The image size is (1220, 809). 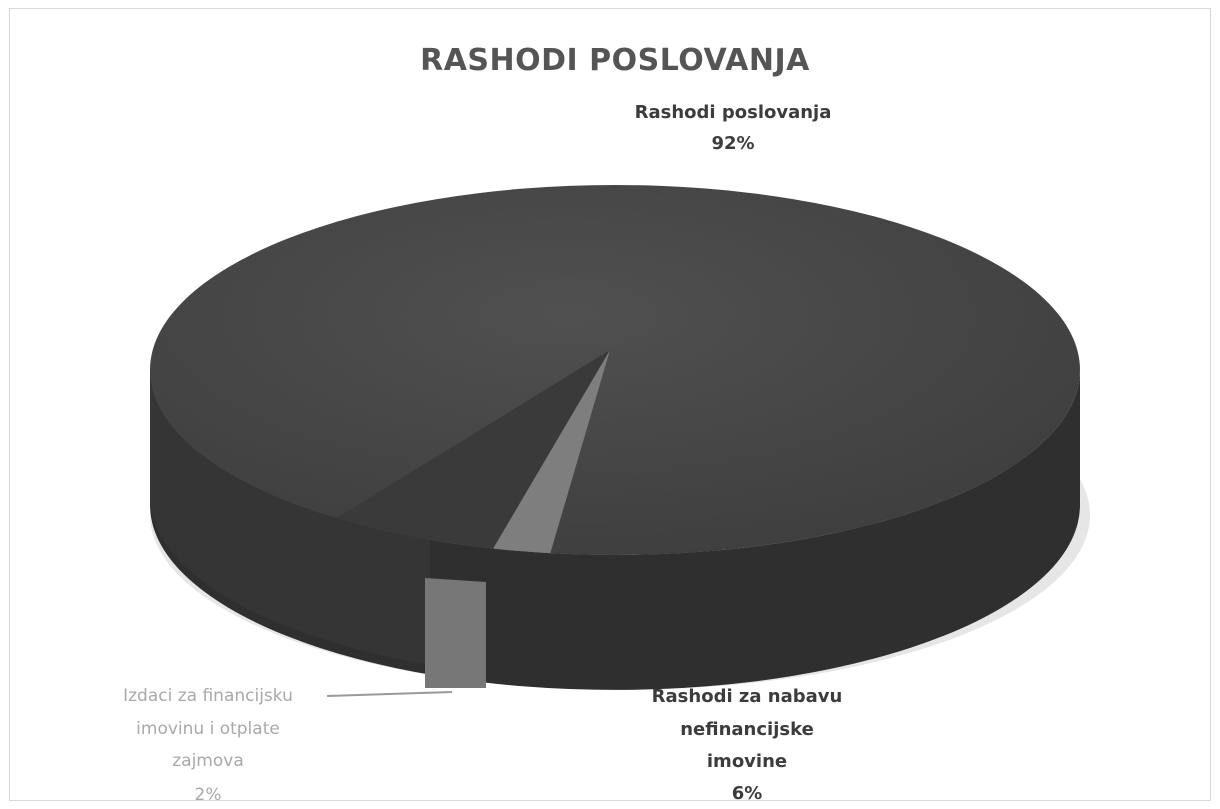 What do you see at coordinates (551, 452) in the screenshot?
I see `slice-izdaci` at bounding box center [551, 452].